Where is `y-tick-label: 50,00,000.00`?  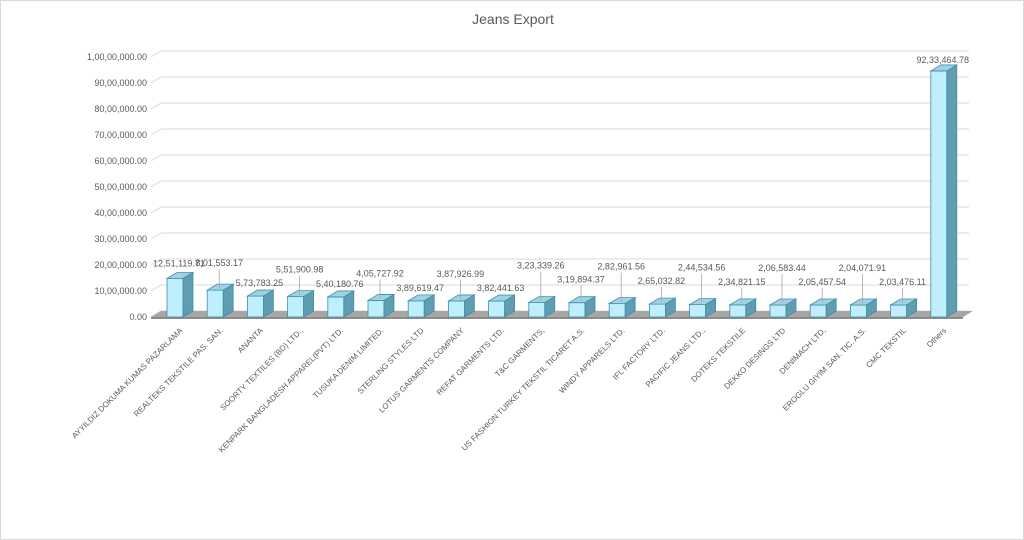 y-tick-label: 50,00,000.00 is located at coordinates (120, 187).